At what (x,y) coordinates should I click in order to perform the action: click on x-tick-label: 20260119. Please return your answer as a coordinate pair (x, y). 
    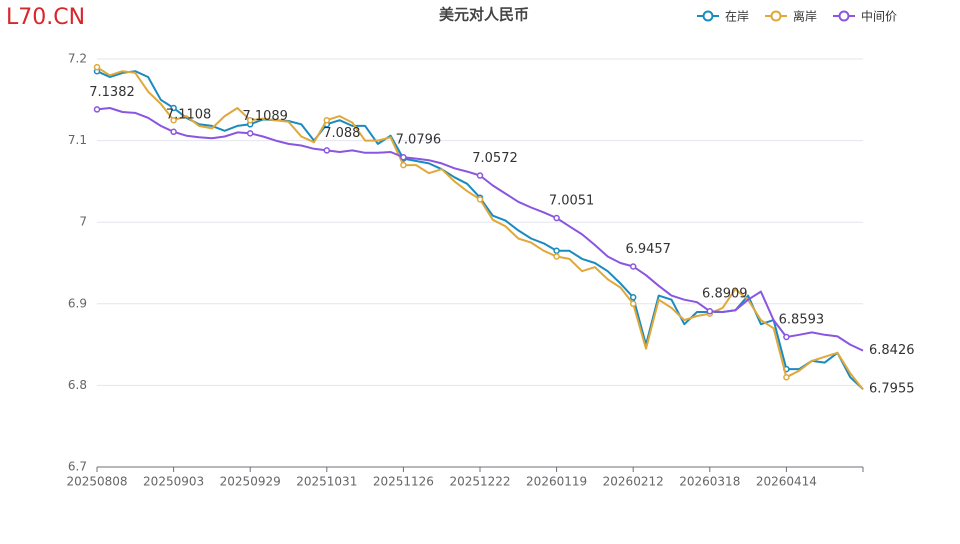
    Looking at the image, I should click on (556, 482).